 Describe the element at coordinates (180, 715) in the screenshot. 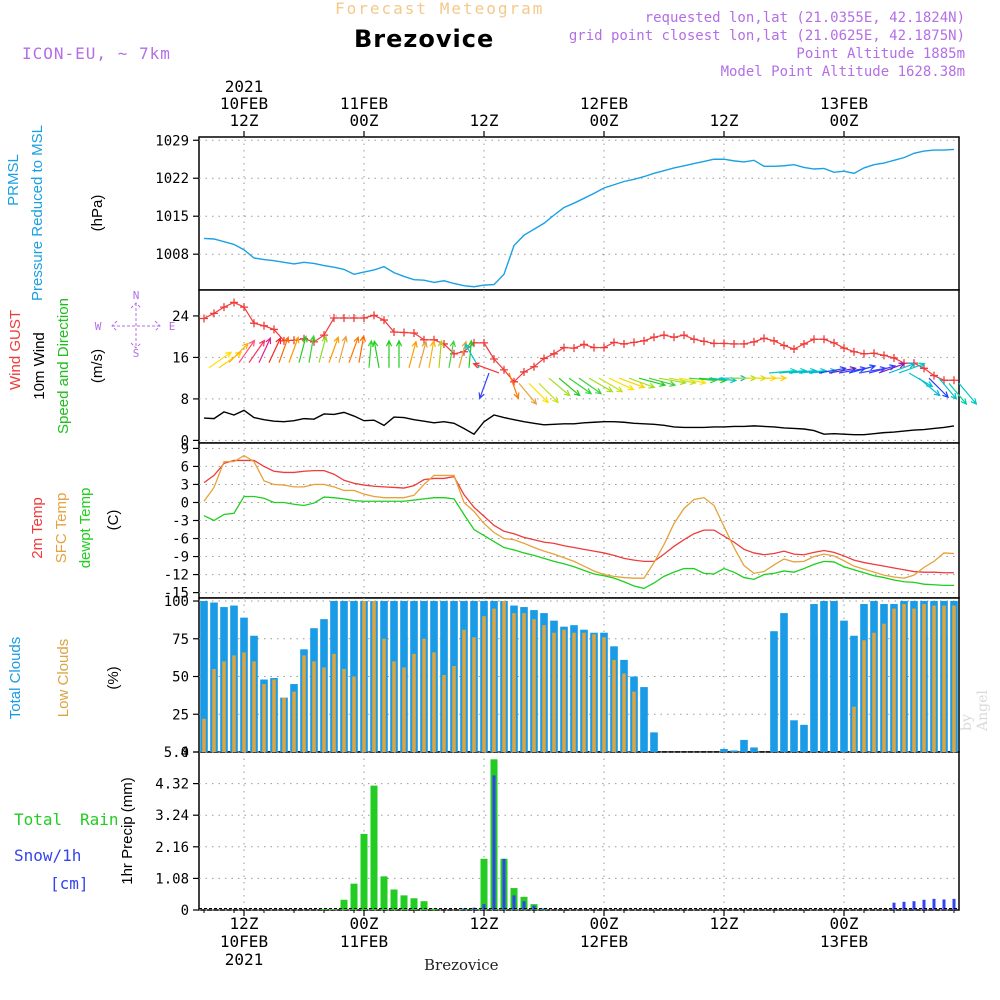

I see `y-tick-label: 25` at that location.